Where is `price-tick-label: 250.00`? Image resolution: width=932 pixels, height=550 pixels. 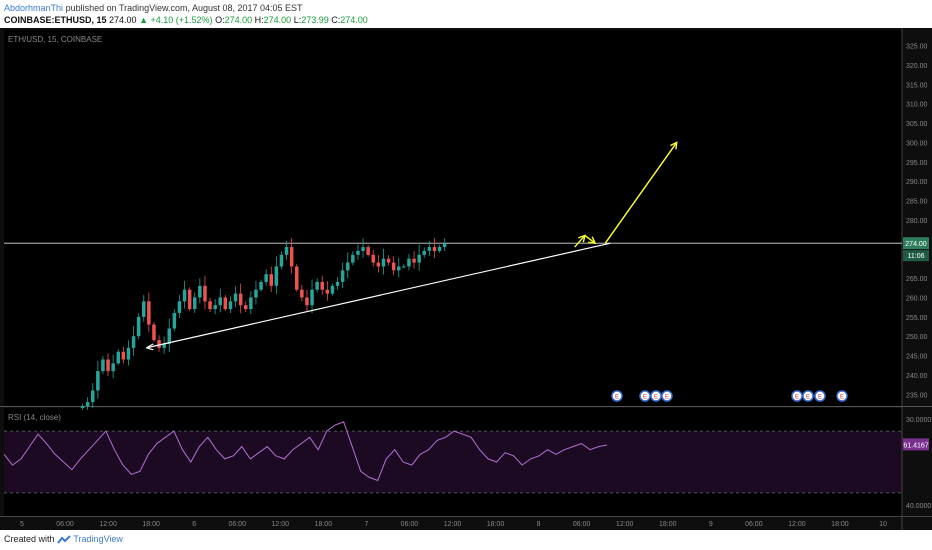 price-tick-label: 250.00 is located at coordinates (917, 337).